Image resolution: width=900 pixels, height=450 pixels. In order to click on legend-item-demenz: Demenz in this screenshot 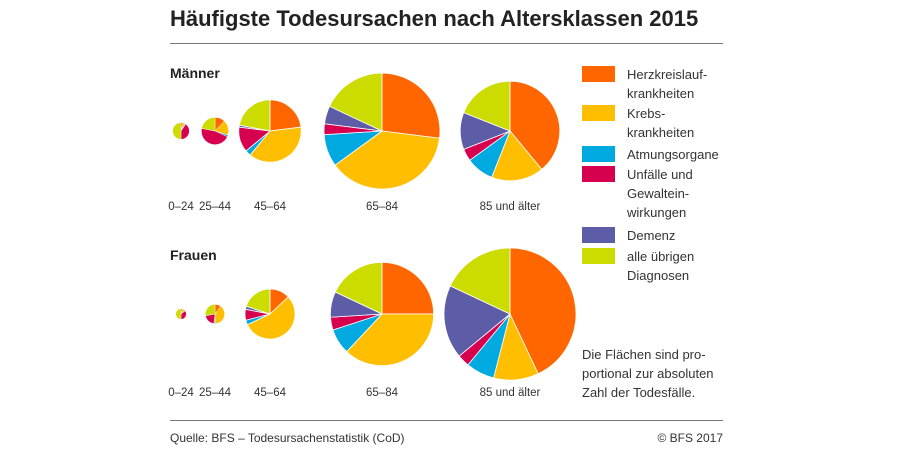, I will do `click(664, 235)`.